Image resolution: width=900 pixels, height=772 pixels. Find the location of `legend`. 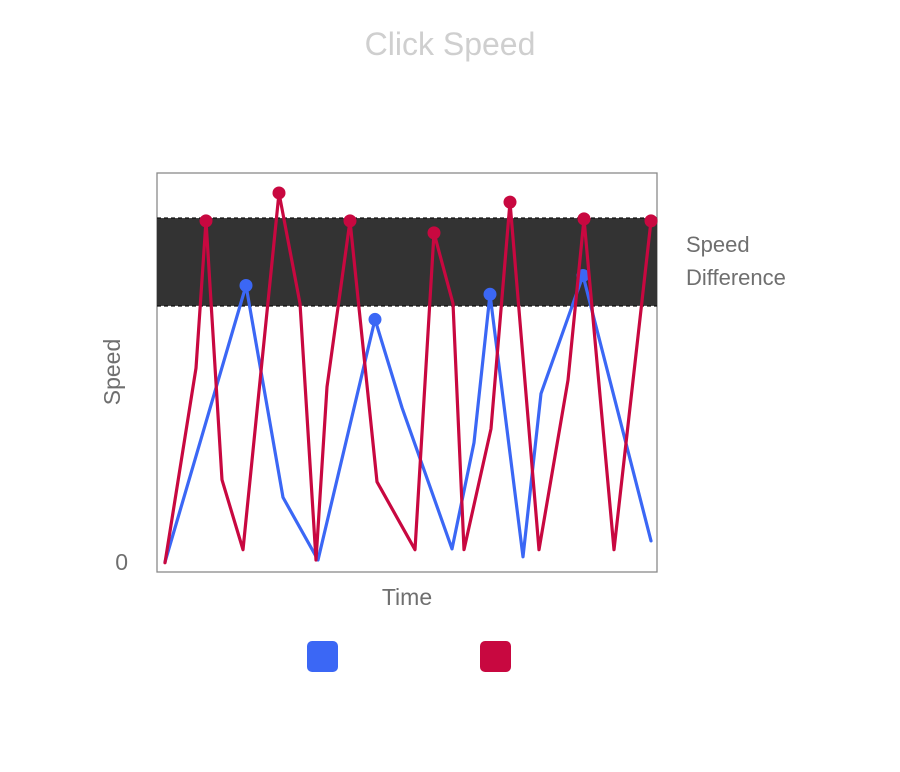

legend is located at coordinates (409, 656).